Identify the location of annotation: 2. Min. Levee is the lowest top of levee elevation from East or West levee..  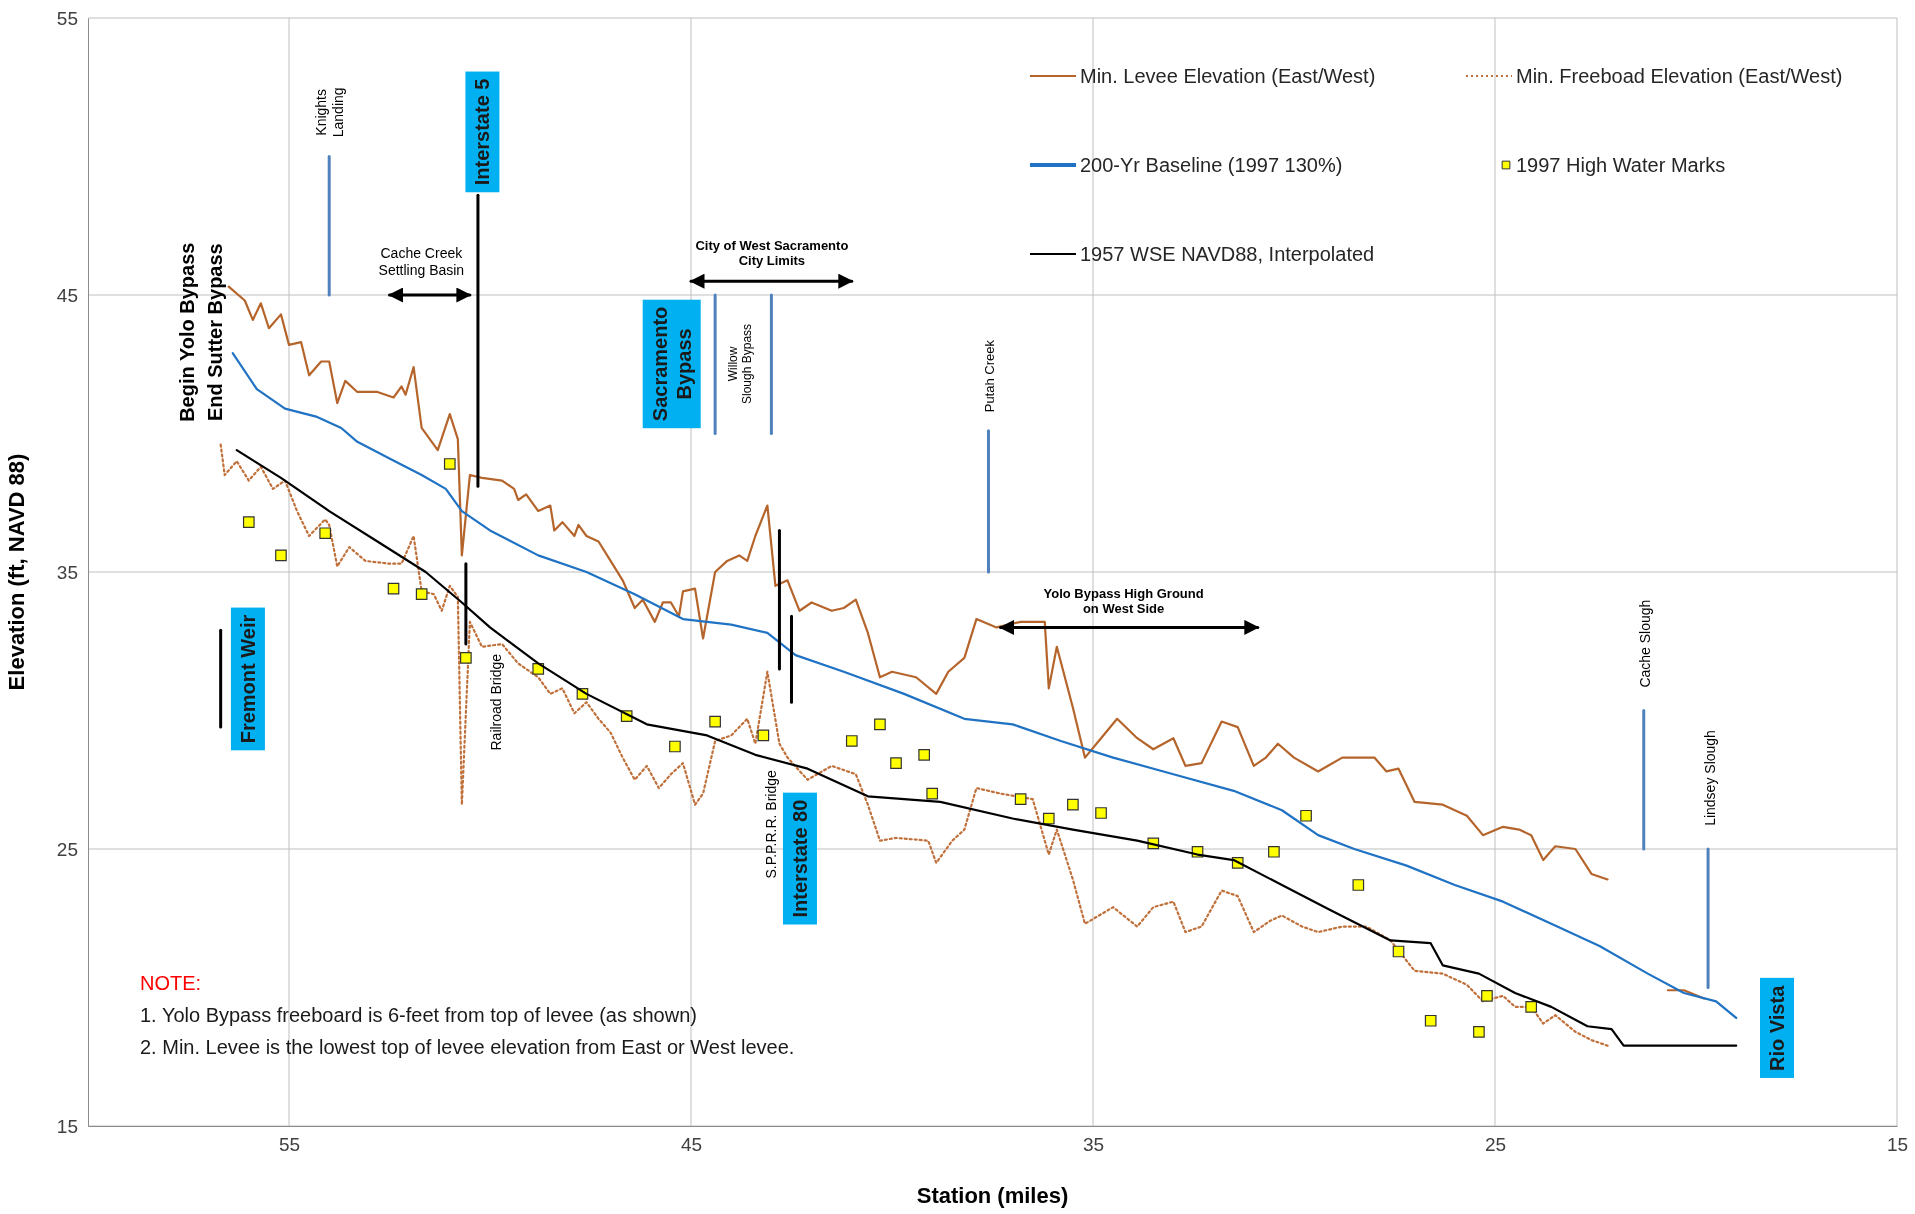
(467, 1047).